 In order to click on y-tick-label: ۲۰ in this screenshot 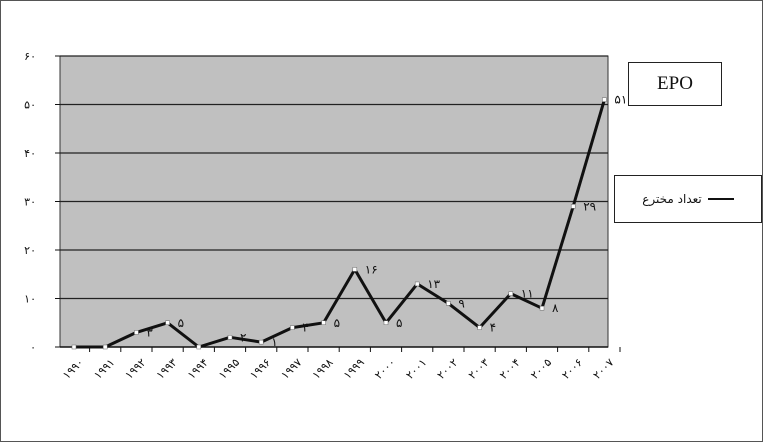, I will do `click(30, 250)`.